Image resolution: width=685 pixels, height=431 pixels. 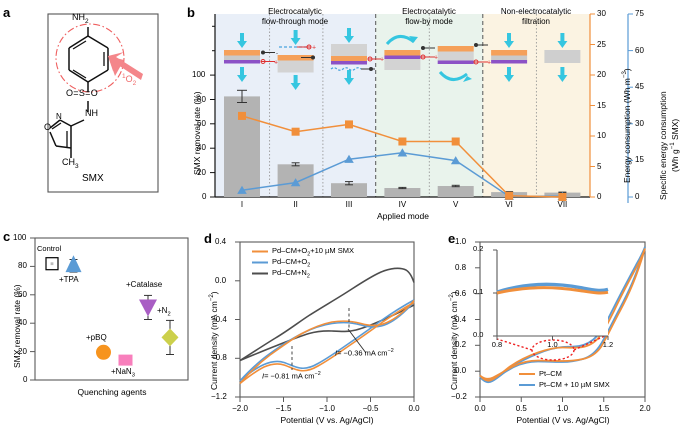 I want to click on b-ytick-60: 60, so click(x=201, y=123).